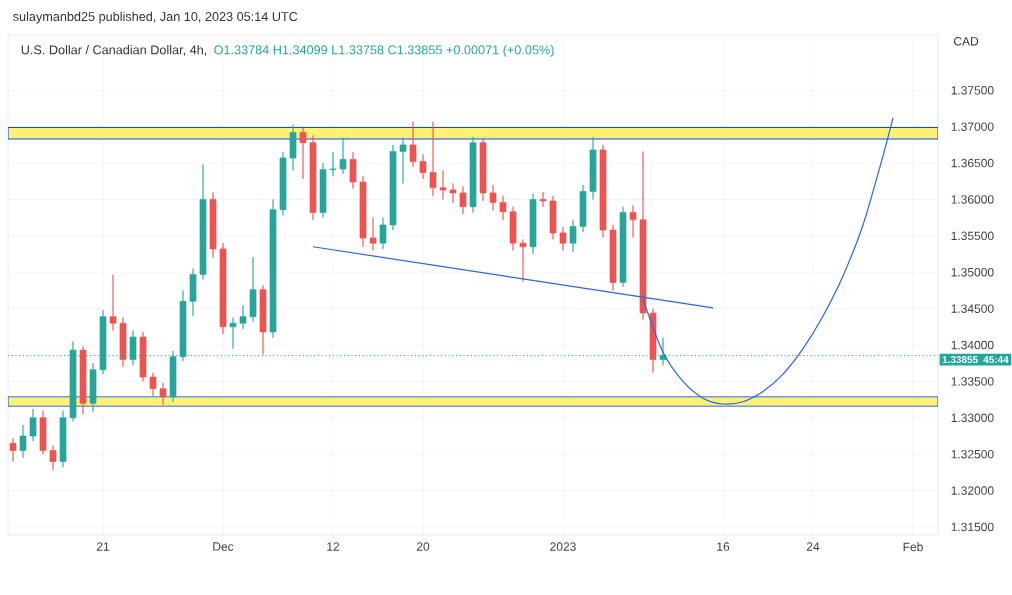 The width and height of the screenshot is (1012, 595). I want to click on y-tick-label: 1.36000, so click(972, 199).